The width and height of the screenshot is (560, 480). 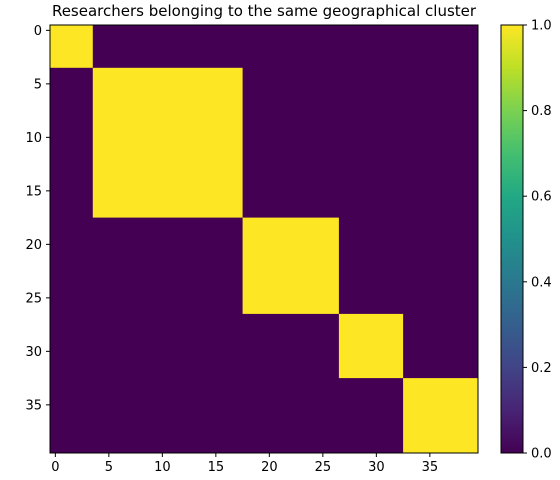 I want to click on x-tick-label: 10, so click(x=162, y=467).